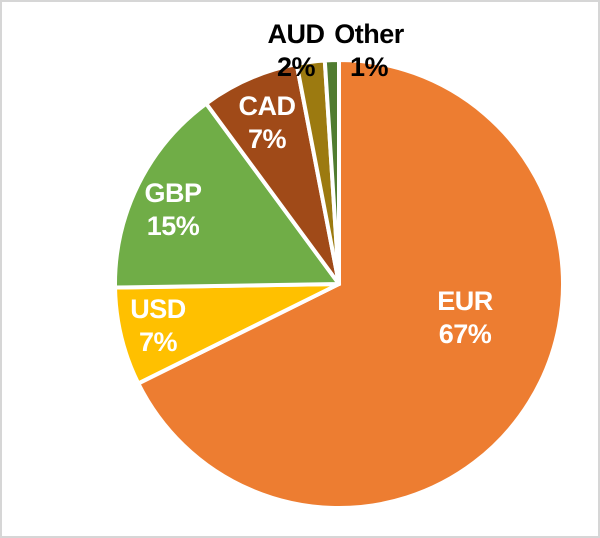 The image size is (600, 538). I want to click on pie-slice-gbp, so click(227, 195).